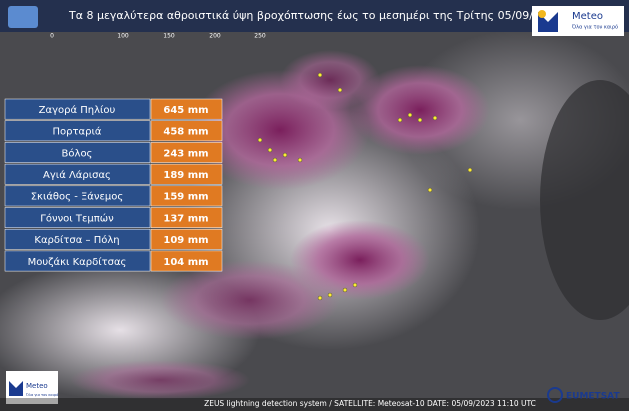  Describe the element at coordinates (594, 27) in the screenshot. I see `logo-top-tagline: Όλα για τον καιρό` at that location.